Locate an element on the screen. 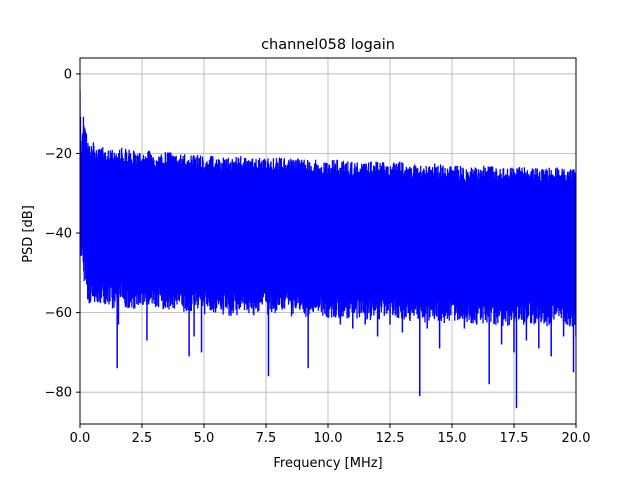  x-axis-label: Frequency [MHz] is located at coordinates (327, 463).